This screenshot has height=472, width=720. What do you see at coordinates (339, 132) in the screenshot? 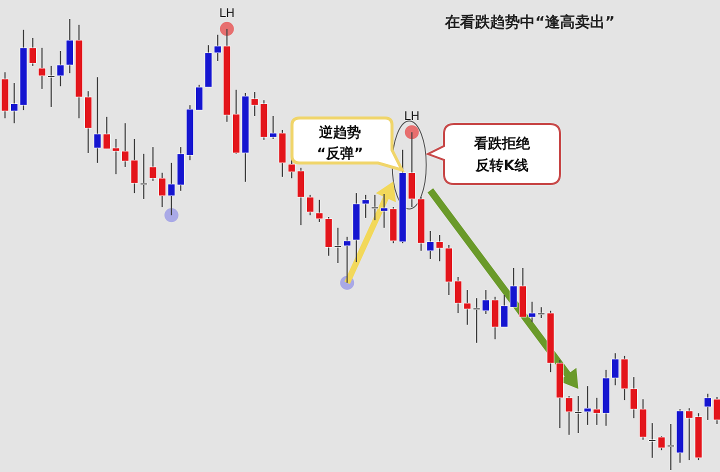
I see `annotation: 逆趋势` at bounding box center [339, 132].